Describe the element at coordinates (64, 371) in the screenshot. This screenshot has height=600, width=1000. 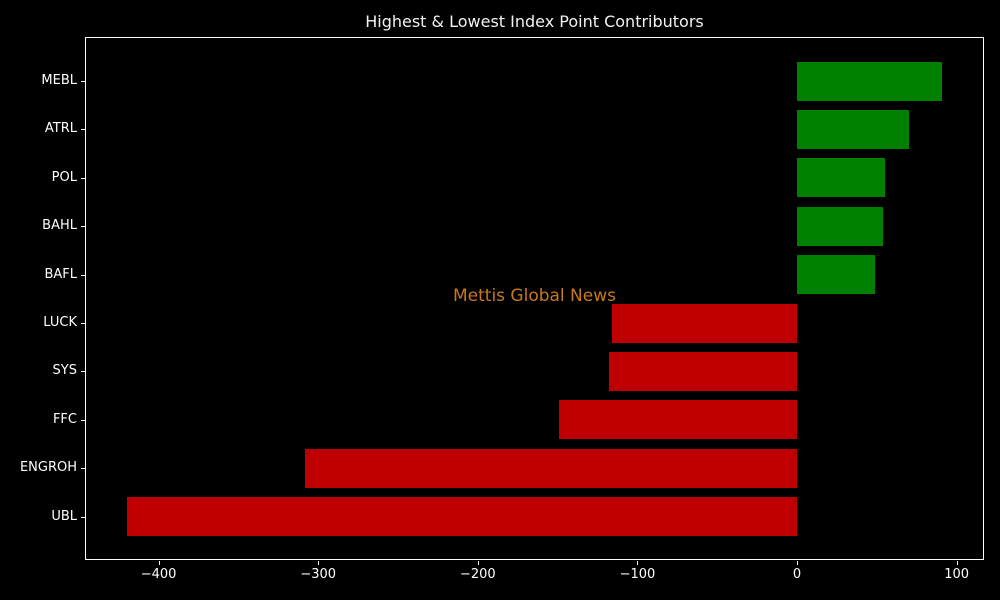
I see `y-tick-label-sys: SYS` at that location.